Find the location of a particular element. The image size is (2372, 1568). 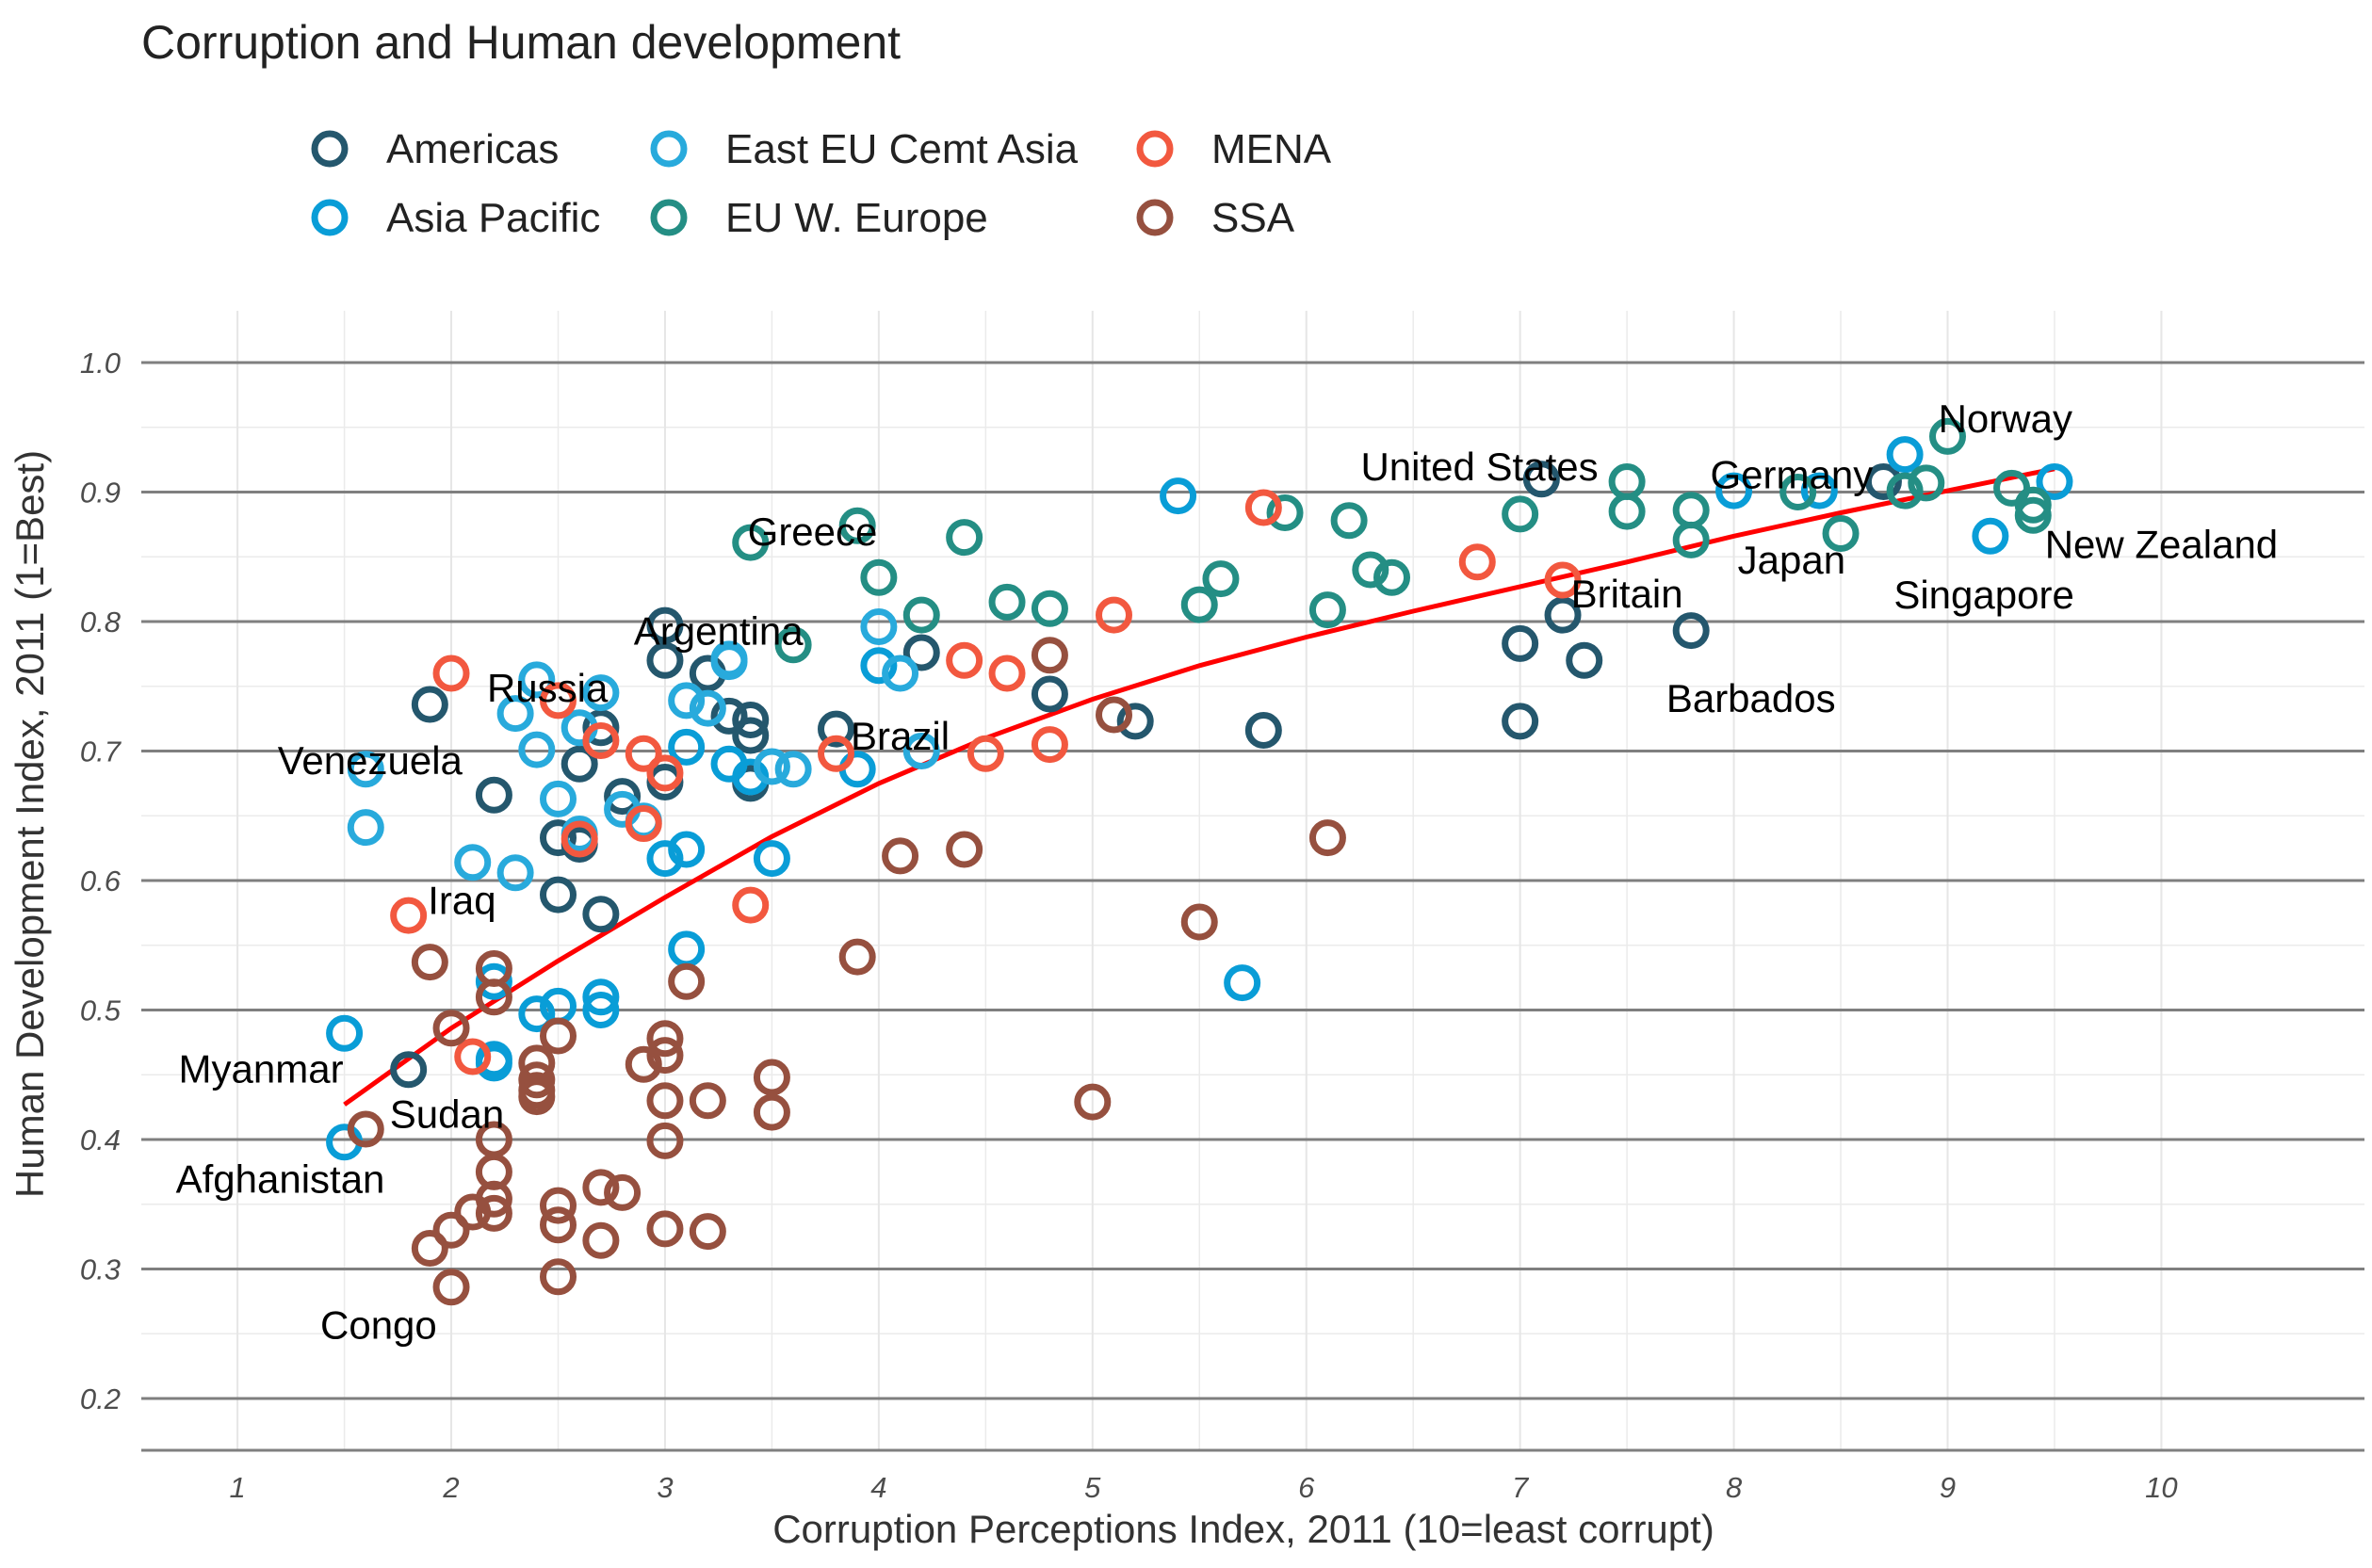

x-tick-label: 5 is located at coordinates (1092, 1487).